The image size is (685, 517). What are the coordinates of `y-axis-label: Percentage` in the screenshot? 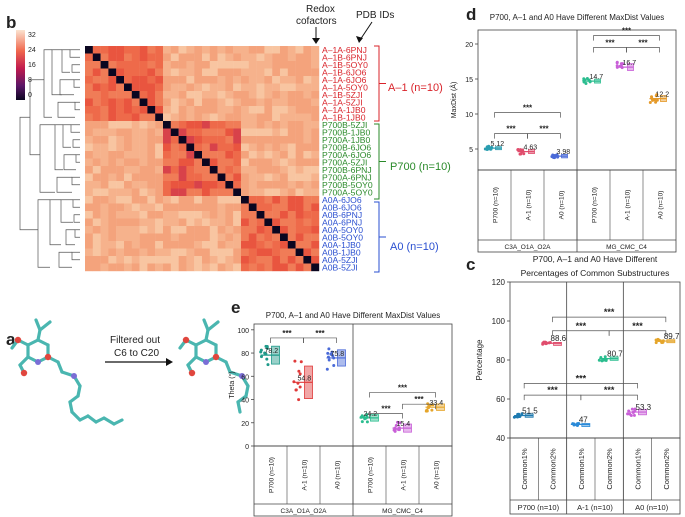 It's located at (479, 359).